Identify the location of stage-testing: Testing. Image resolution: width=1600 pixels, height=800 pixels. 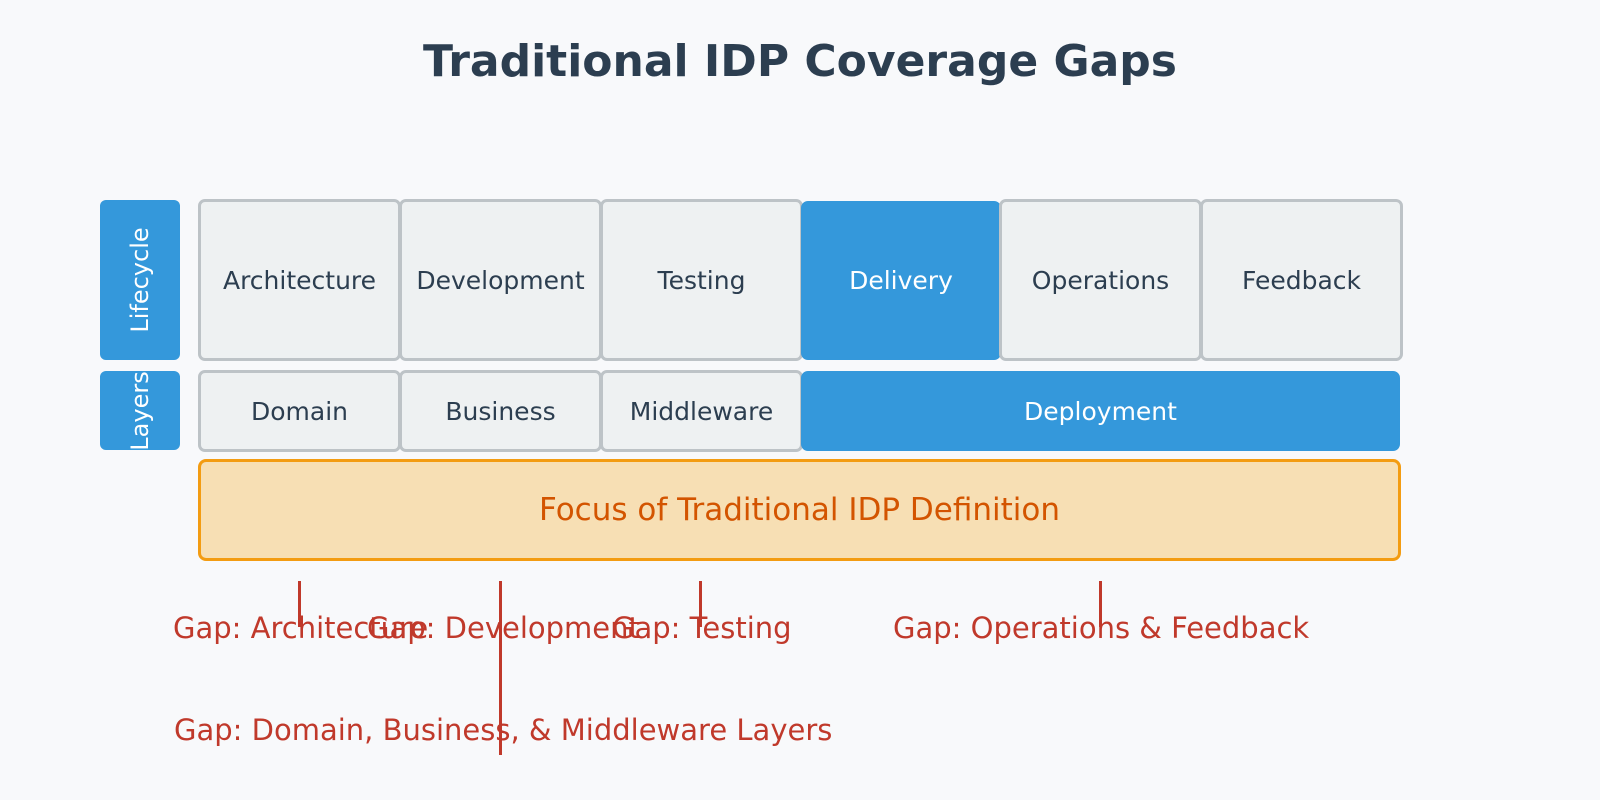
(701, 280).